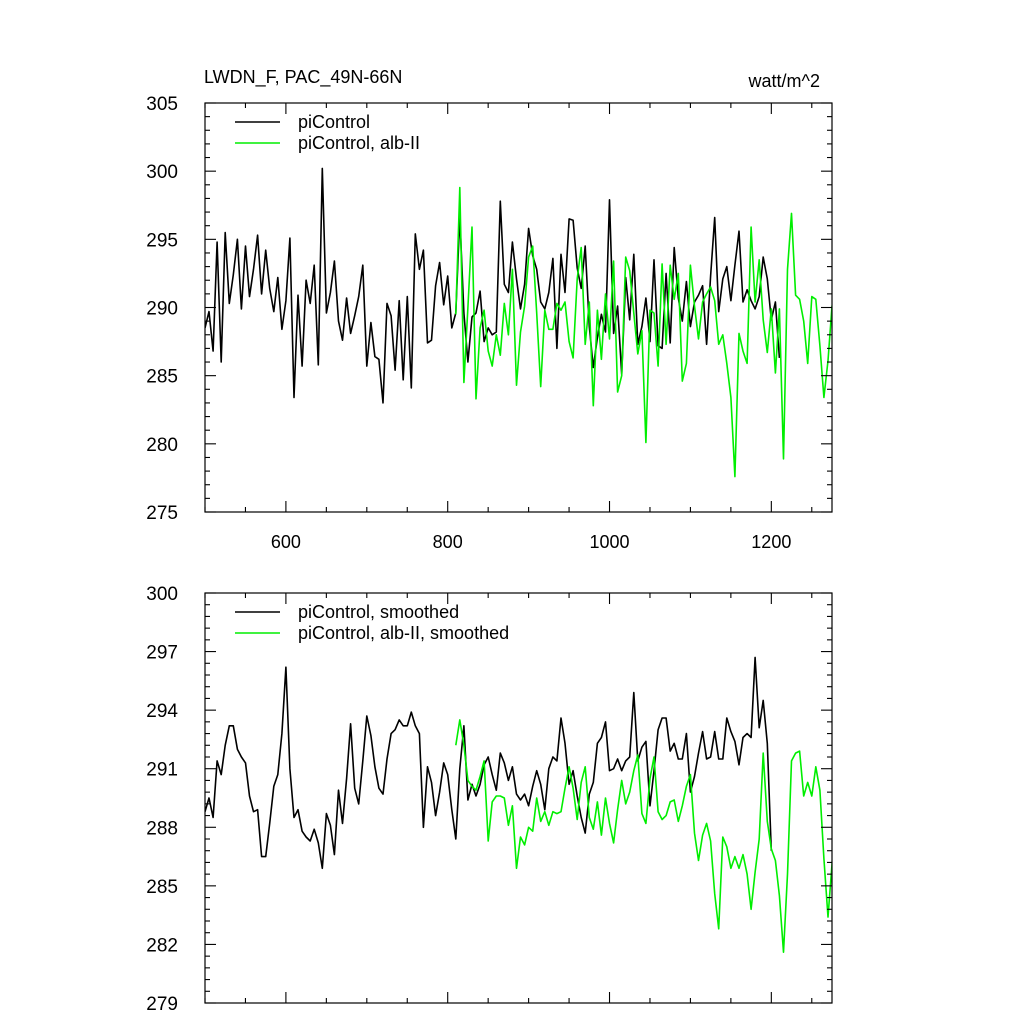  I want to click on x-tick-label: 600, so click(286, 542).